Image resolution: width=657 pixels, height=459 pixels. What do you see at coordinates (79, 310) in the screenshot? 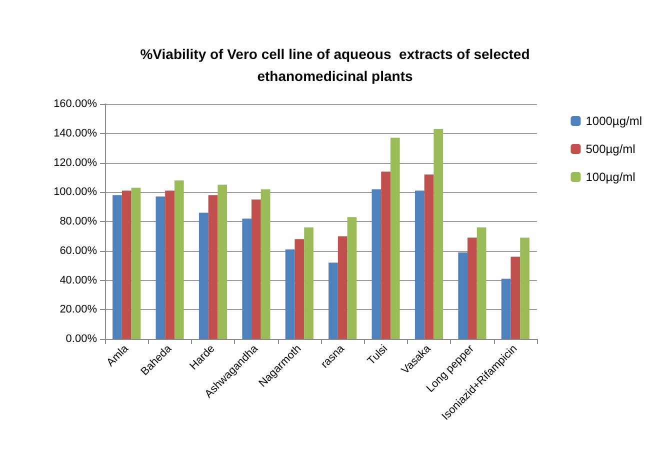
I see `y-tick-label: 20.00%` at bounding box center [79, 310].